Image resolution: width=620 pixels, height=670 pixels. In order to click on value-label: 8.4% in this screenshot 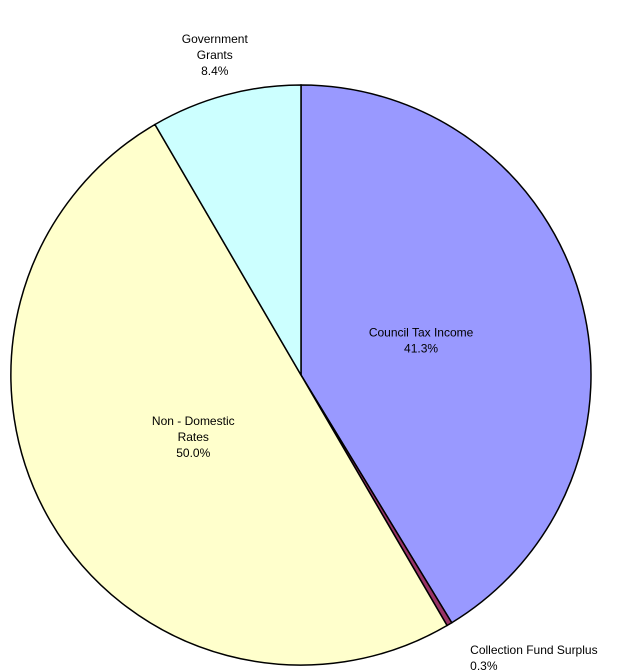, I will do `click(215, 71)`.